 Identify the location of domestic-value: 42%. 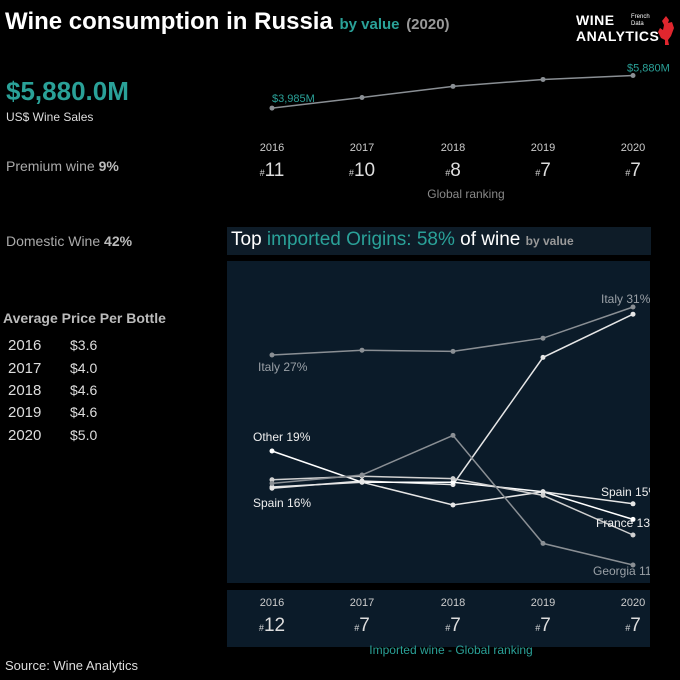
(118, 241).